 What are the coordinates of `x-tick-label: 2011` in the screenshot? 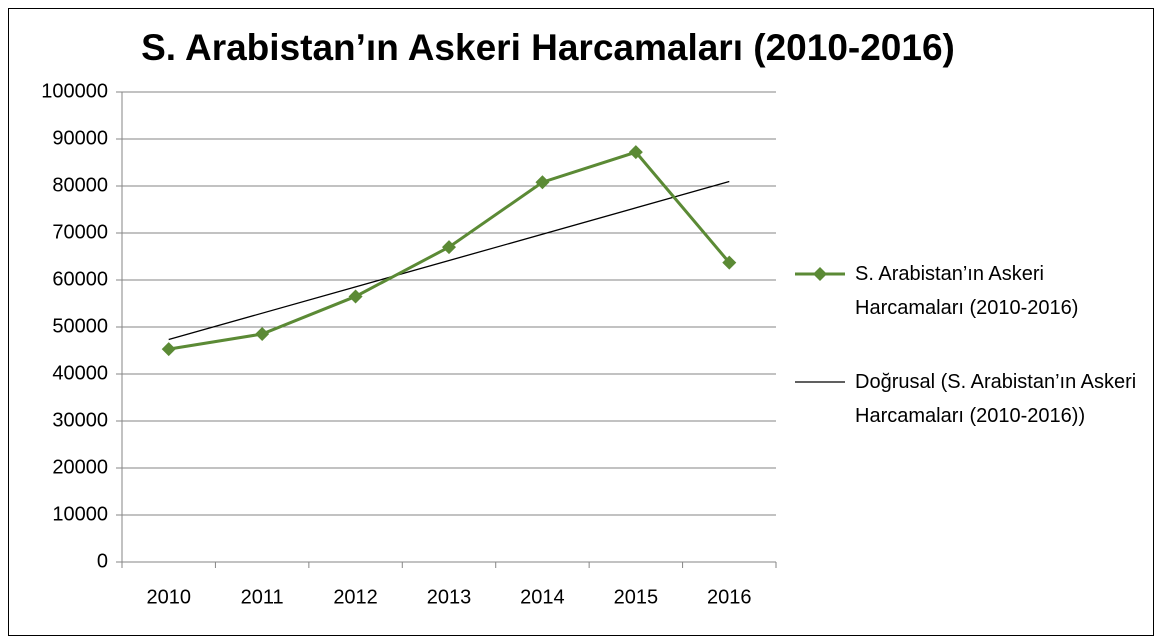 It's located at (262, 597).